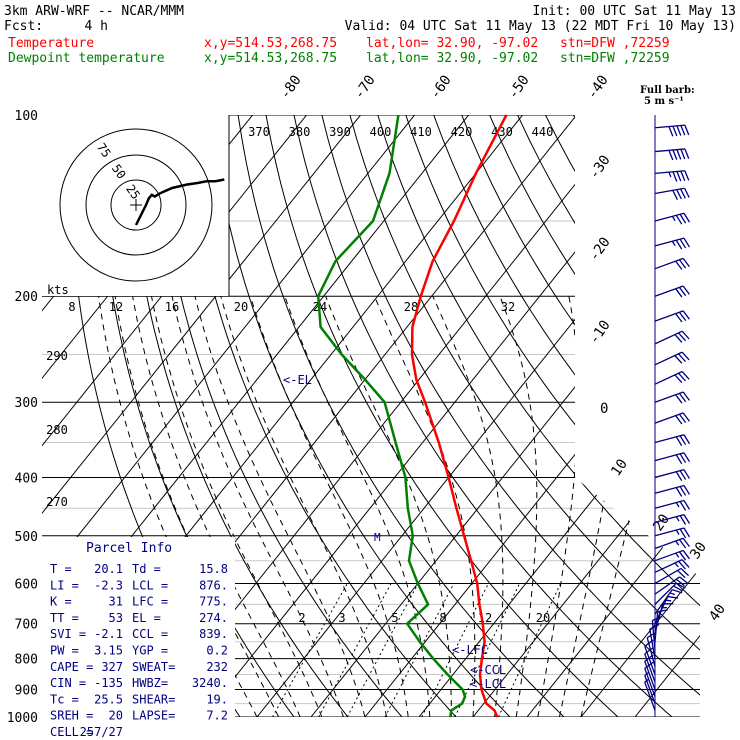  Describe the element at coordinates (452, 58) in the screenshot. I see `dew-latlon: lat,lon= 32.90, -97.02` at that location.